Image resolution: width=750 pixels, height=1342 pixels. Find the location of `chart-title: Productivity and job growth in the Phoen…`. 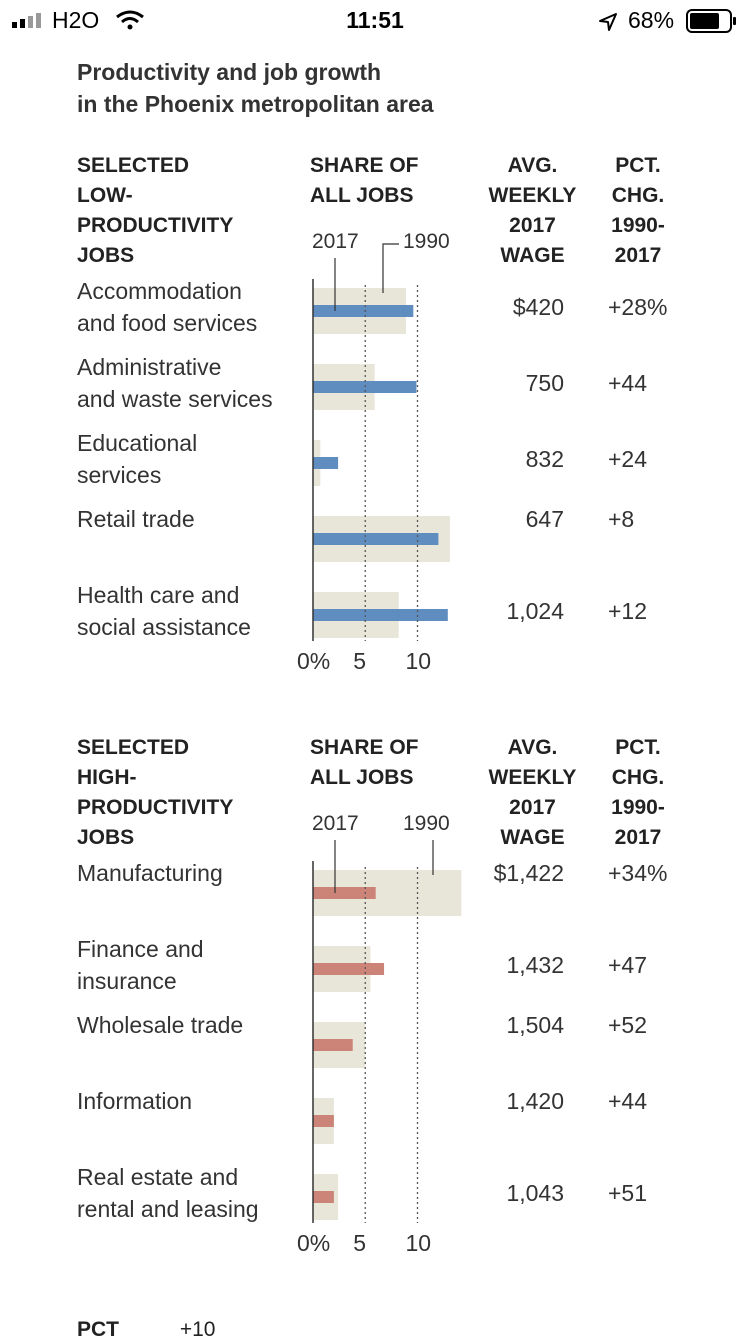

chart-title: Productivity and job growth in the Phoen… is located at coordinates (255, 88).